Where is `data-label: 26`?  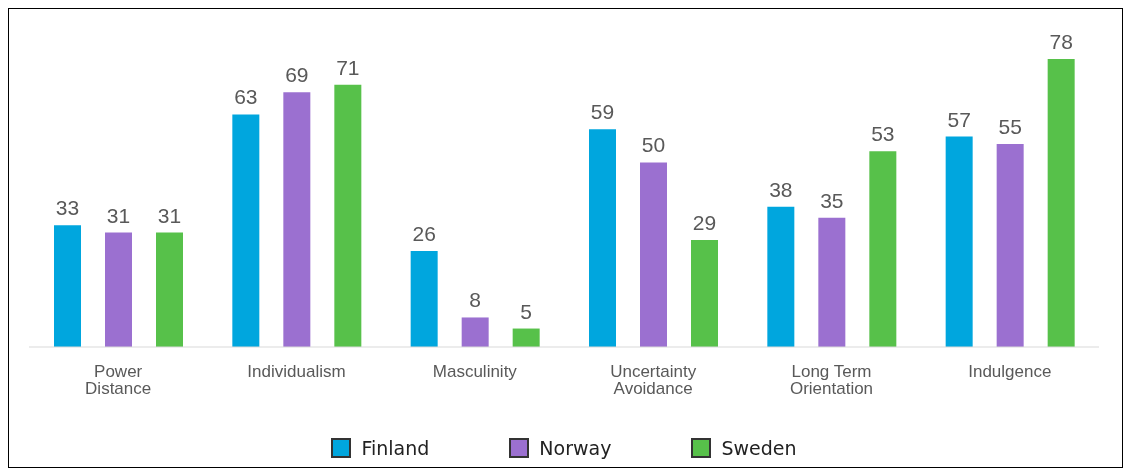 data-label: 26 is located at coordinates (424, 233).